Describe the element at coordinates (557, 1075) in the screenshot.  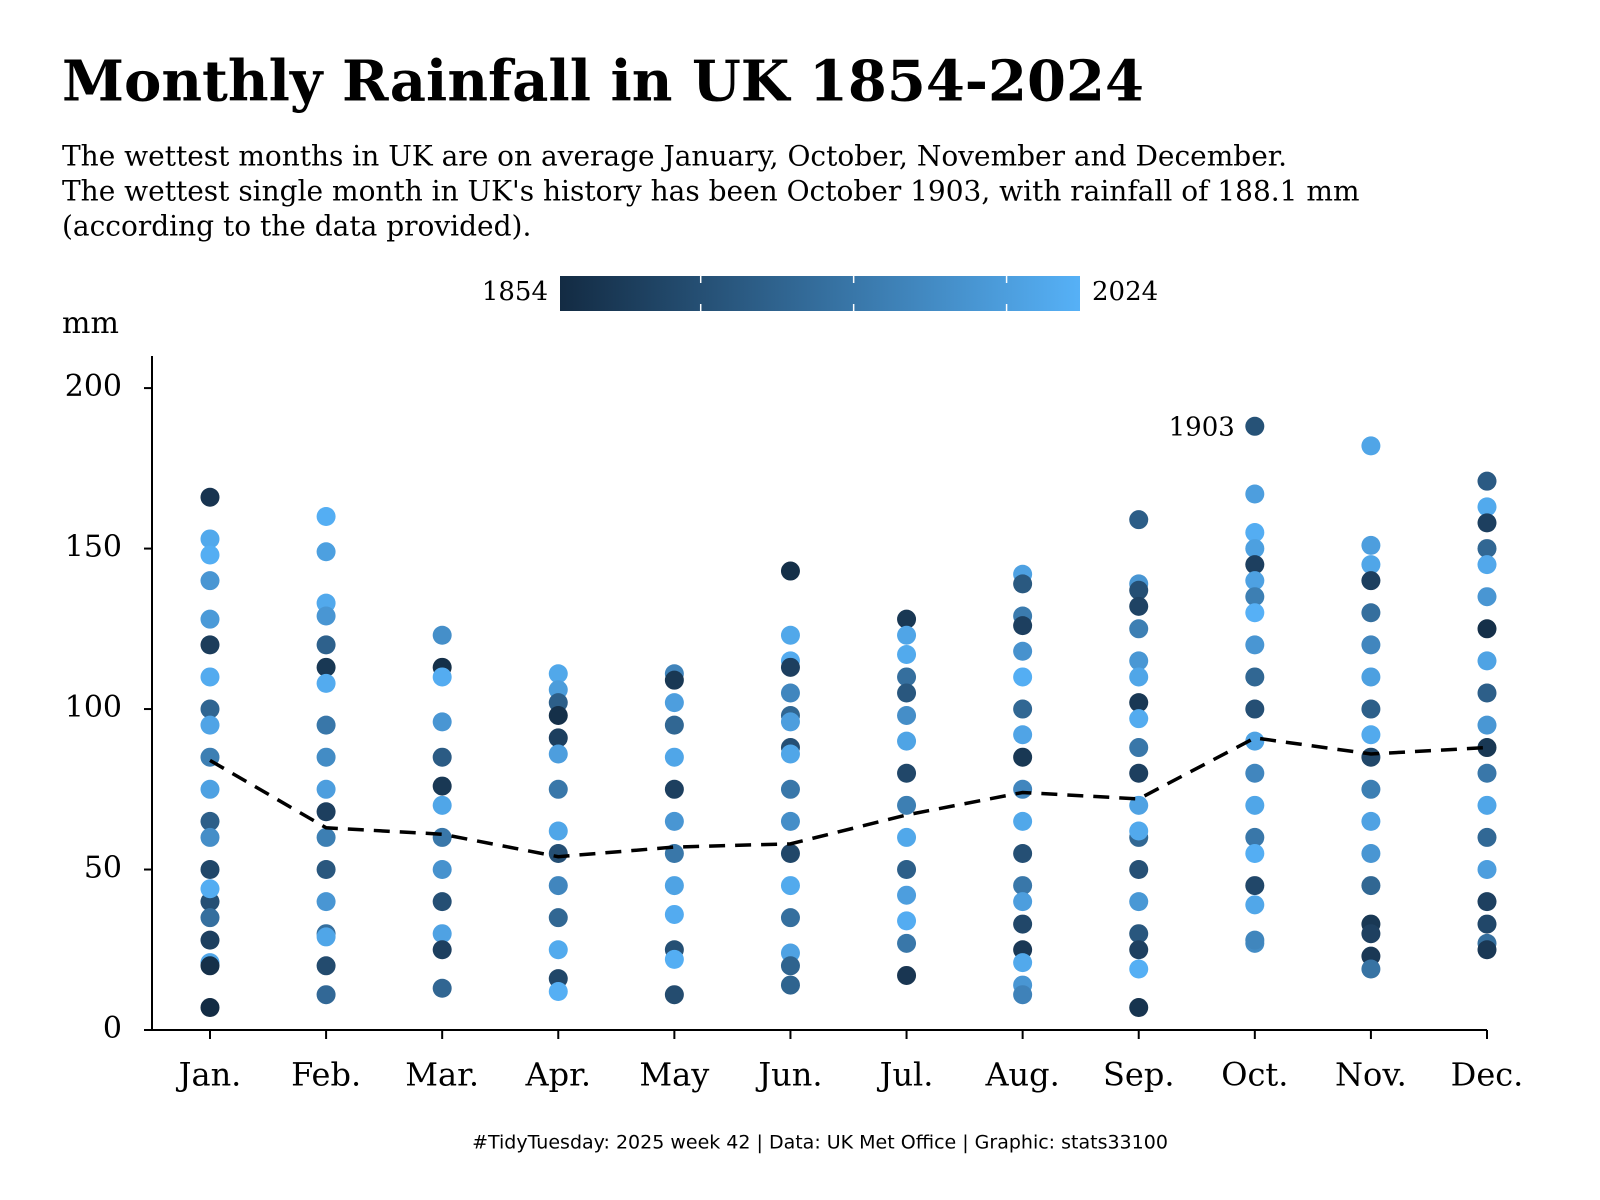
I see `x-tick-label: Apr.` at that location.